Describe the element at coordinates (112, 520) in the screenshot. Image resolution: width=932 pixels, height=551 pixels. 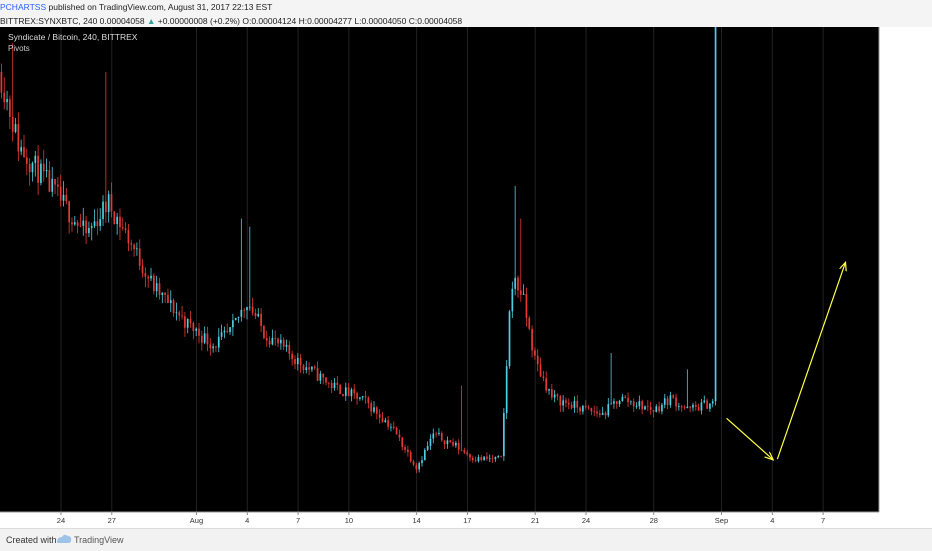
I see `x-tick-label: 27` at that location.